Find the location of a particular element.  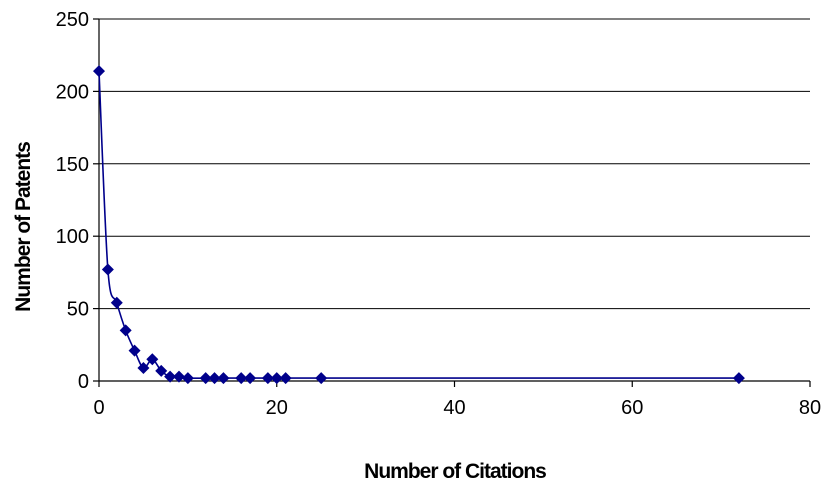

y-tick-labels: 0 50 100 150 200 250 is located at coordinates (72, 201).